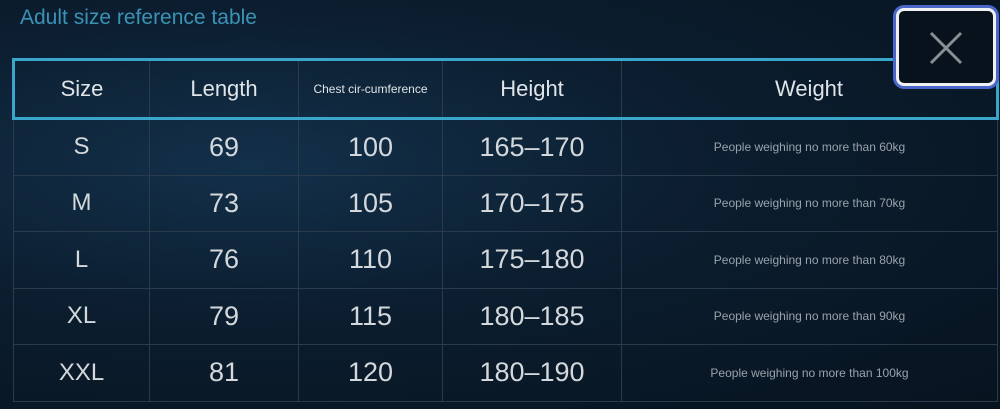 The width and height of the screenshot is (1000, 409). I want to click on header-length: Length, so click(224, 89).